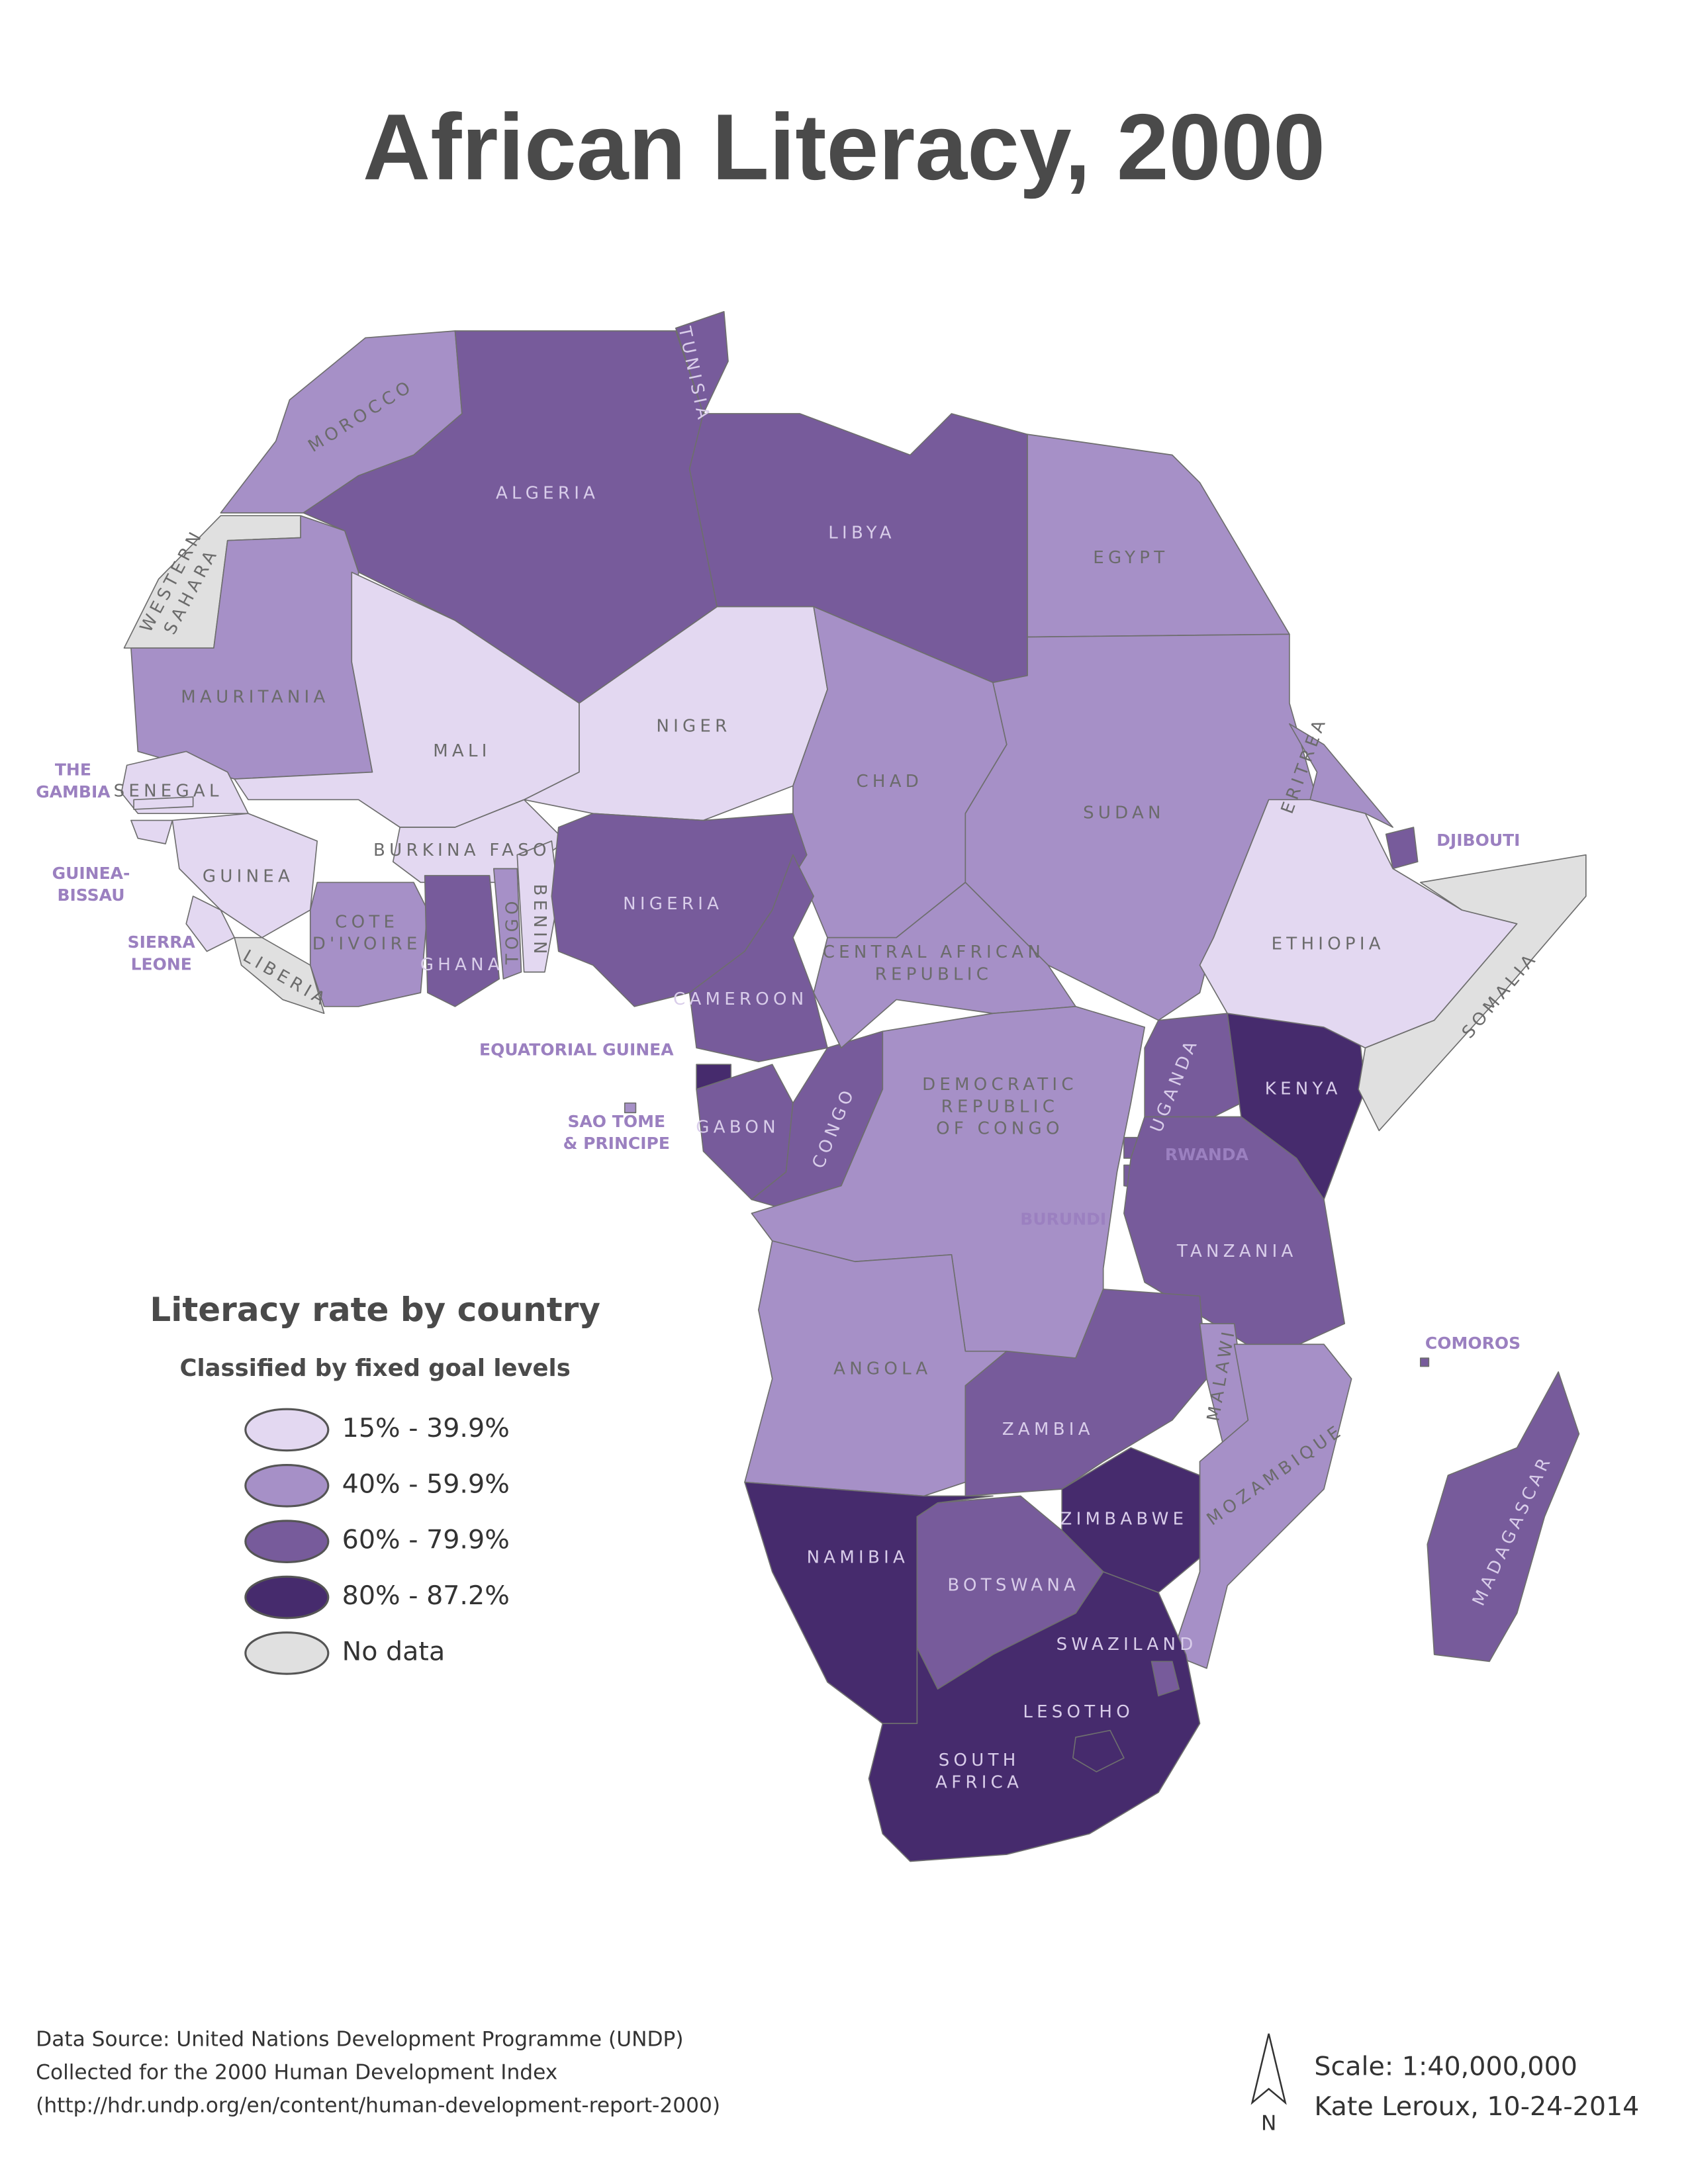 The height and width of the screenshot is (2184, 1688). What do you see at coordinates (1268, 2069) in the screenshot?
I see `north-arrow` at bounding box center [1268, 2069].